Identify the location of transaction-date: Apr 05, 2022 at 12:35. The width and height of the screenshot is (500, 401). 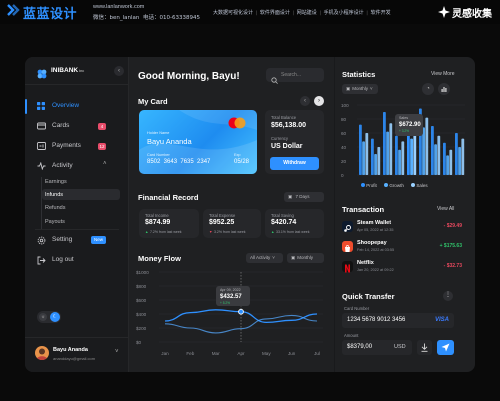
(375, 230).